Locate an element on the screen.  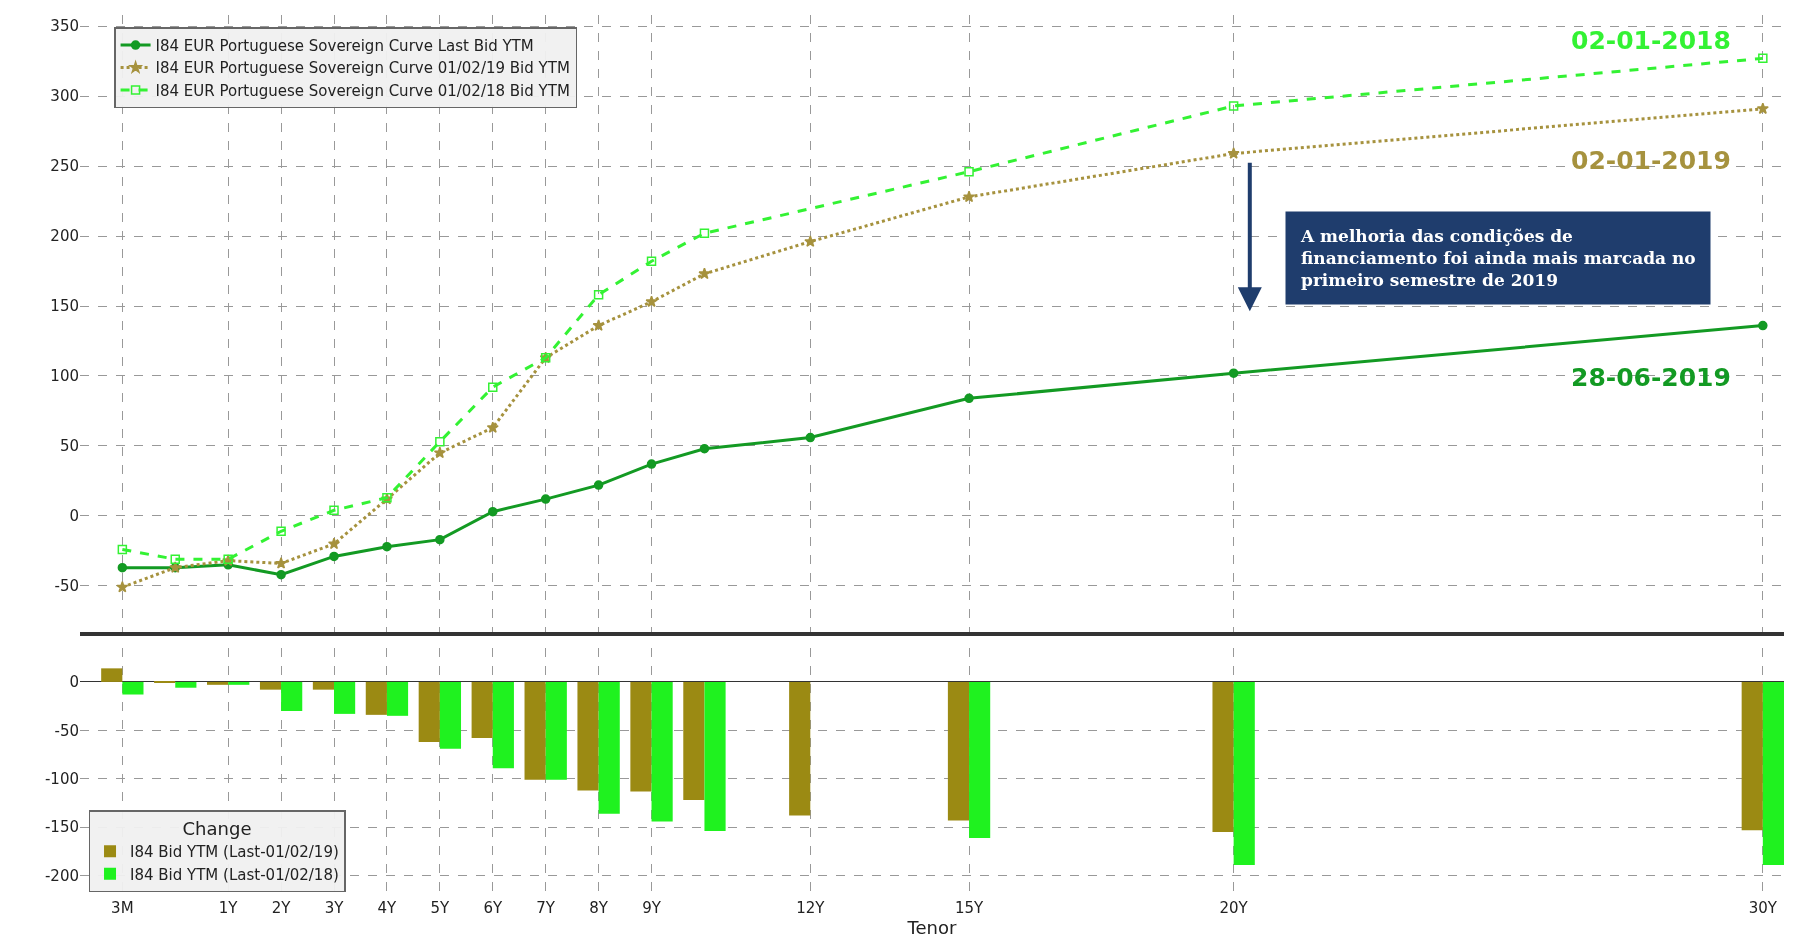
y-tick-label: 350 is located at coordinates (64, 26).